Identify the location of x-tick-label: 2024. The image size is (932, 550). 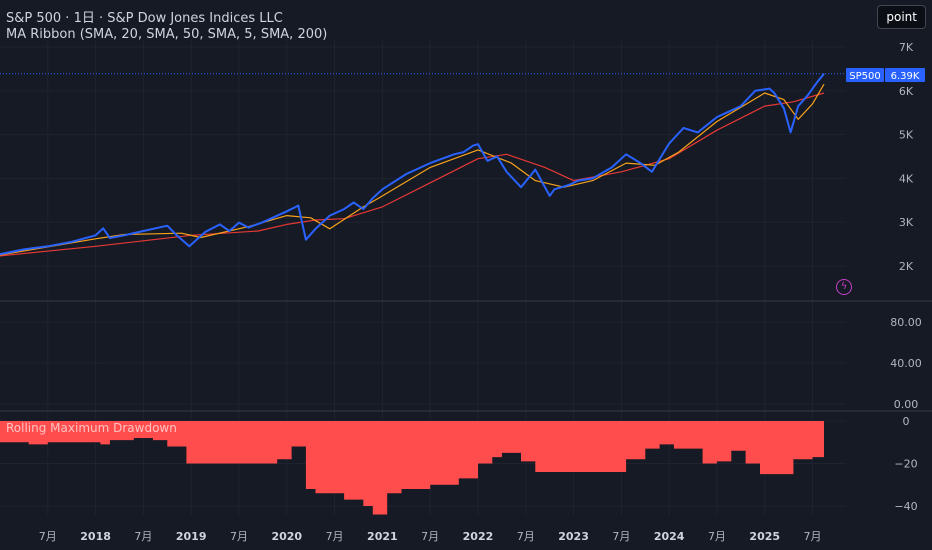
(669, 536).